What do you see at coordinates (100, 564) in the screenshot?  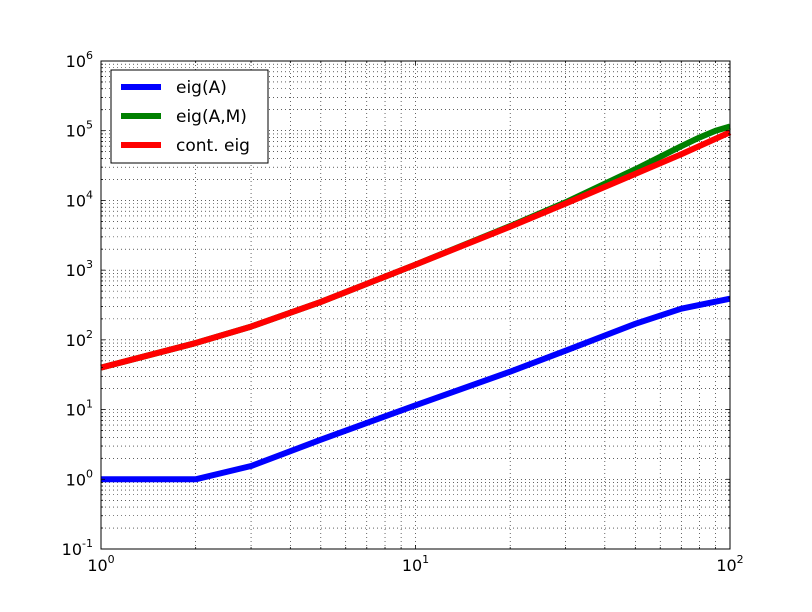 I see `x-tick-label: 10⁰` at bounding box center [100, 564].